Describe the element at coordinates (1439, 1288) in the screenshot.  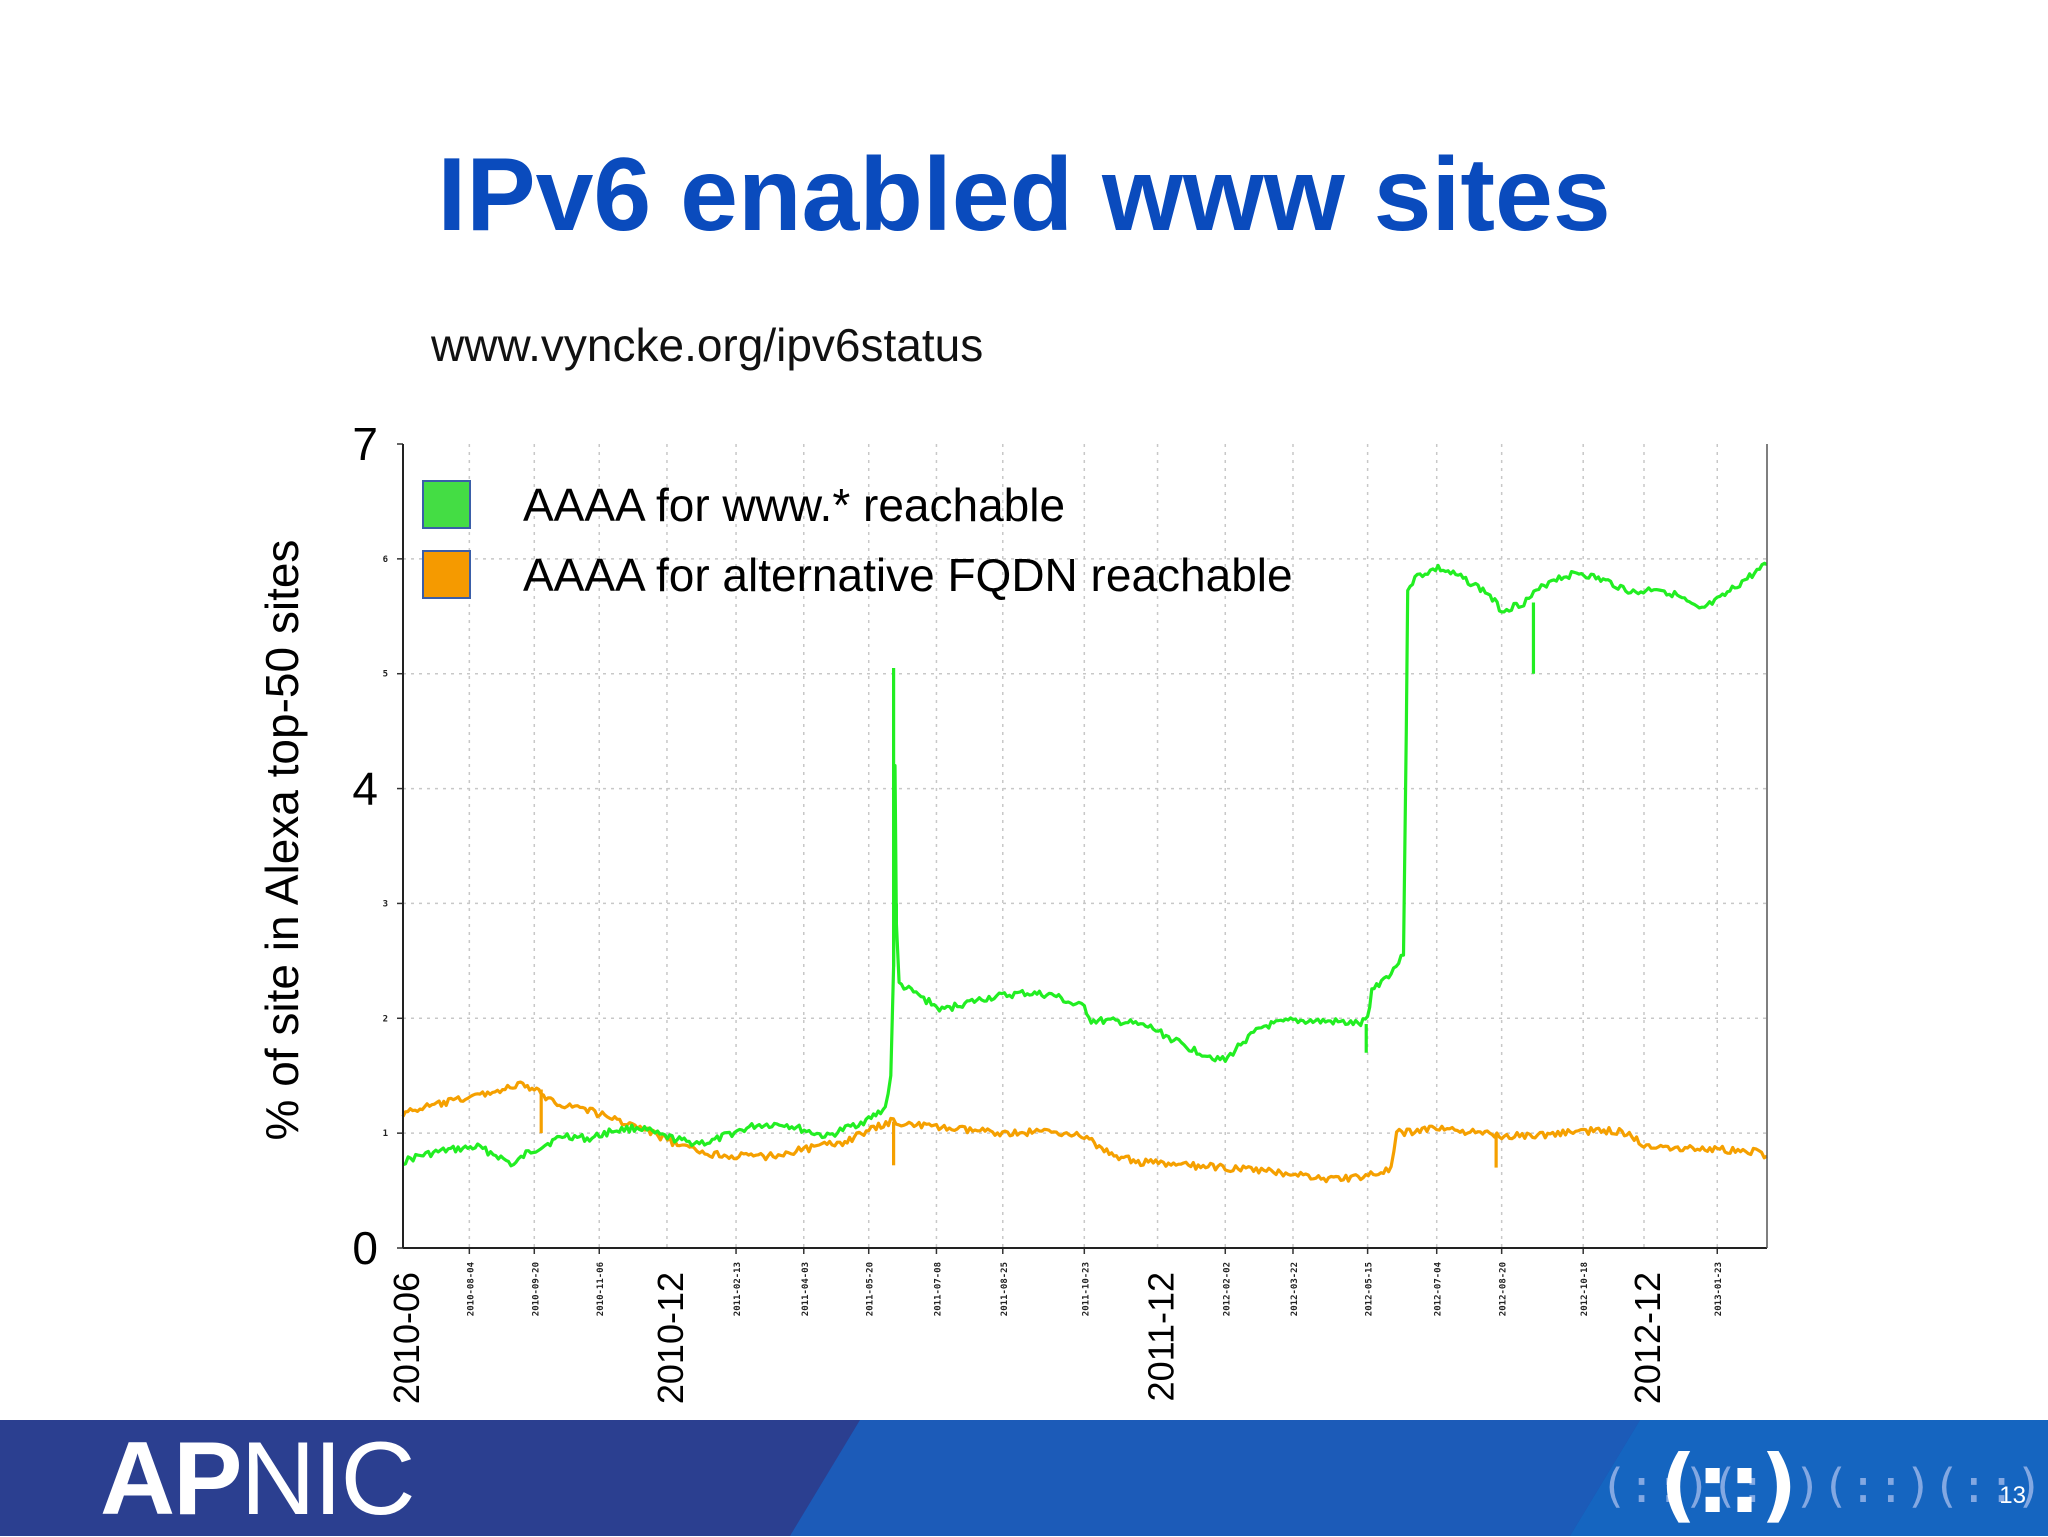
I see `x-tick-label-small: 2012-07-04` at that location.